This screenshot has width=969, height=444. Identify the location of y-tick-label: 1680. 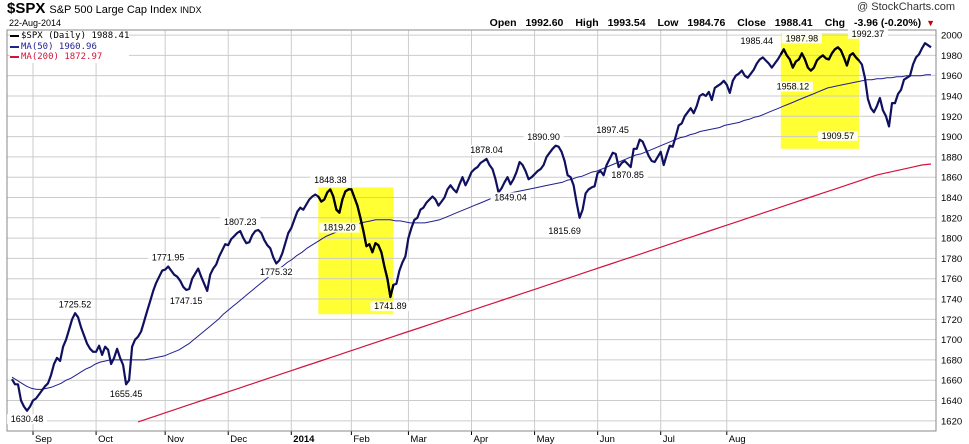
(951, 360).